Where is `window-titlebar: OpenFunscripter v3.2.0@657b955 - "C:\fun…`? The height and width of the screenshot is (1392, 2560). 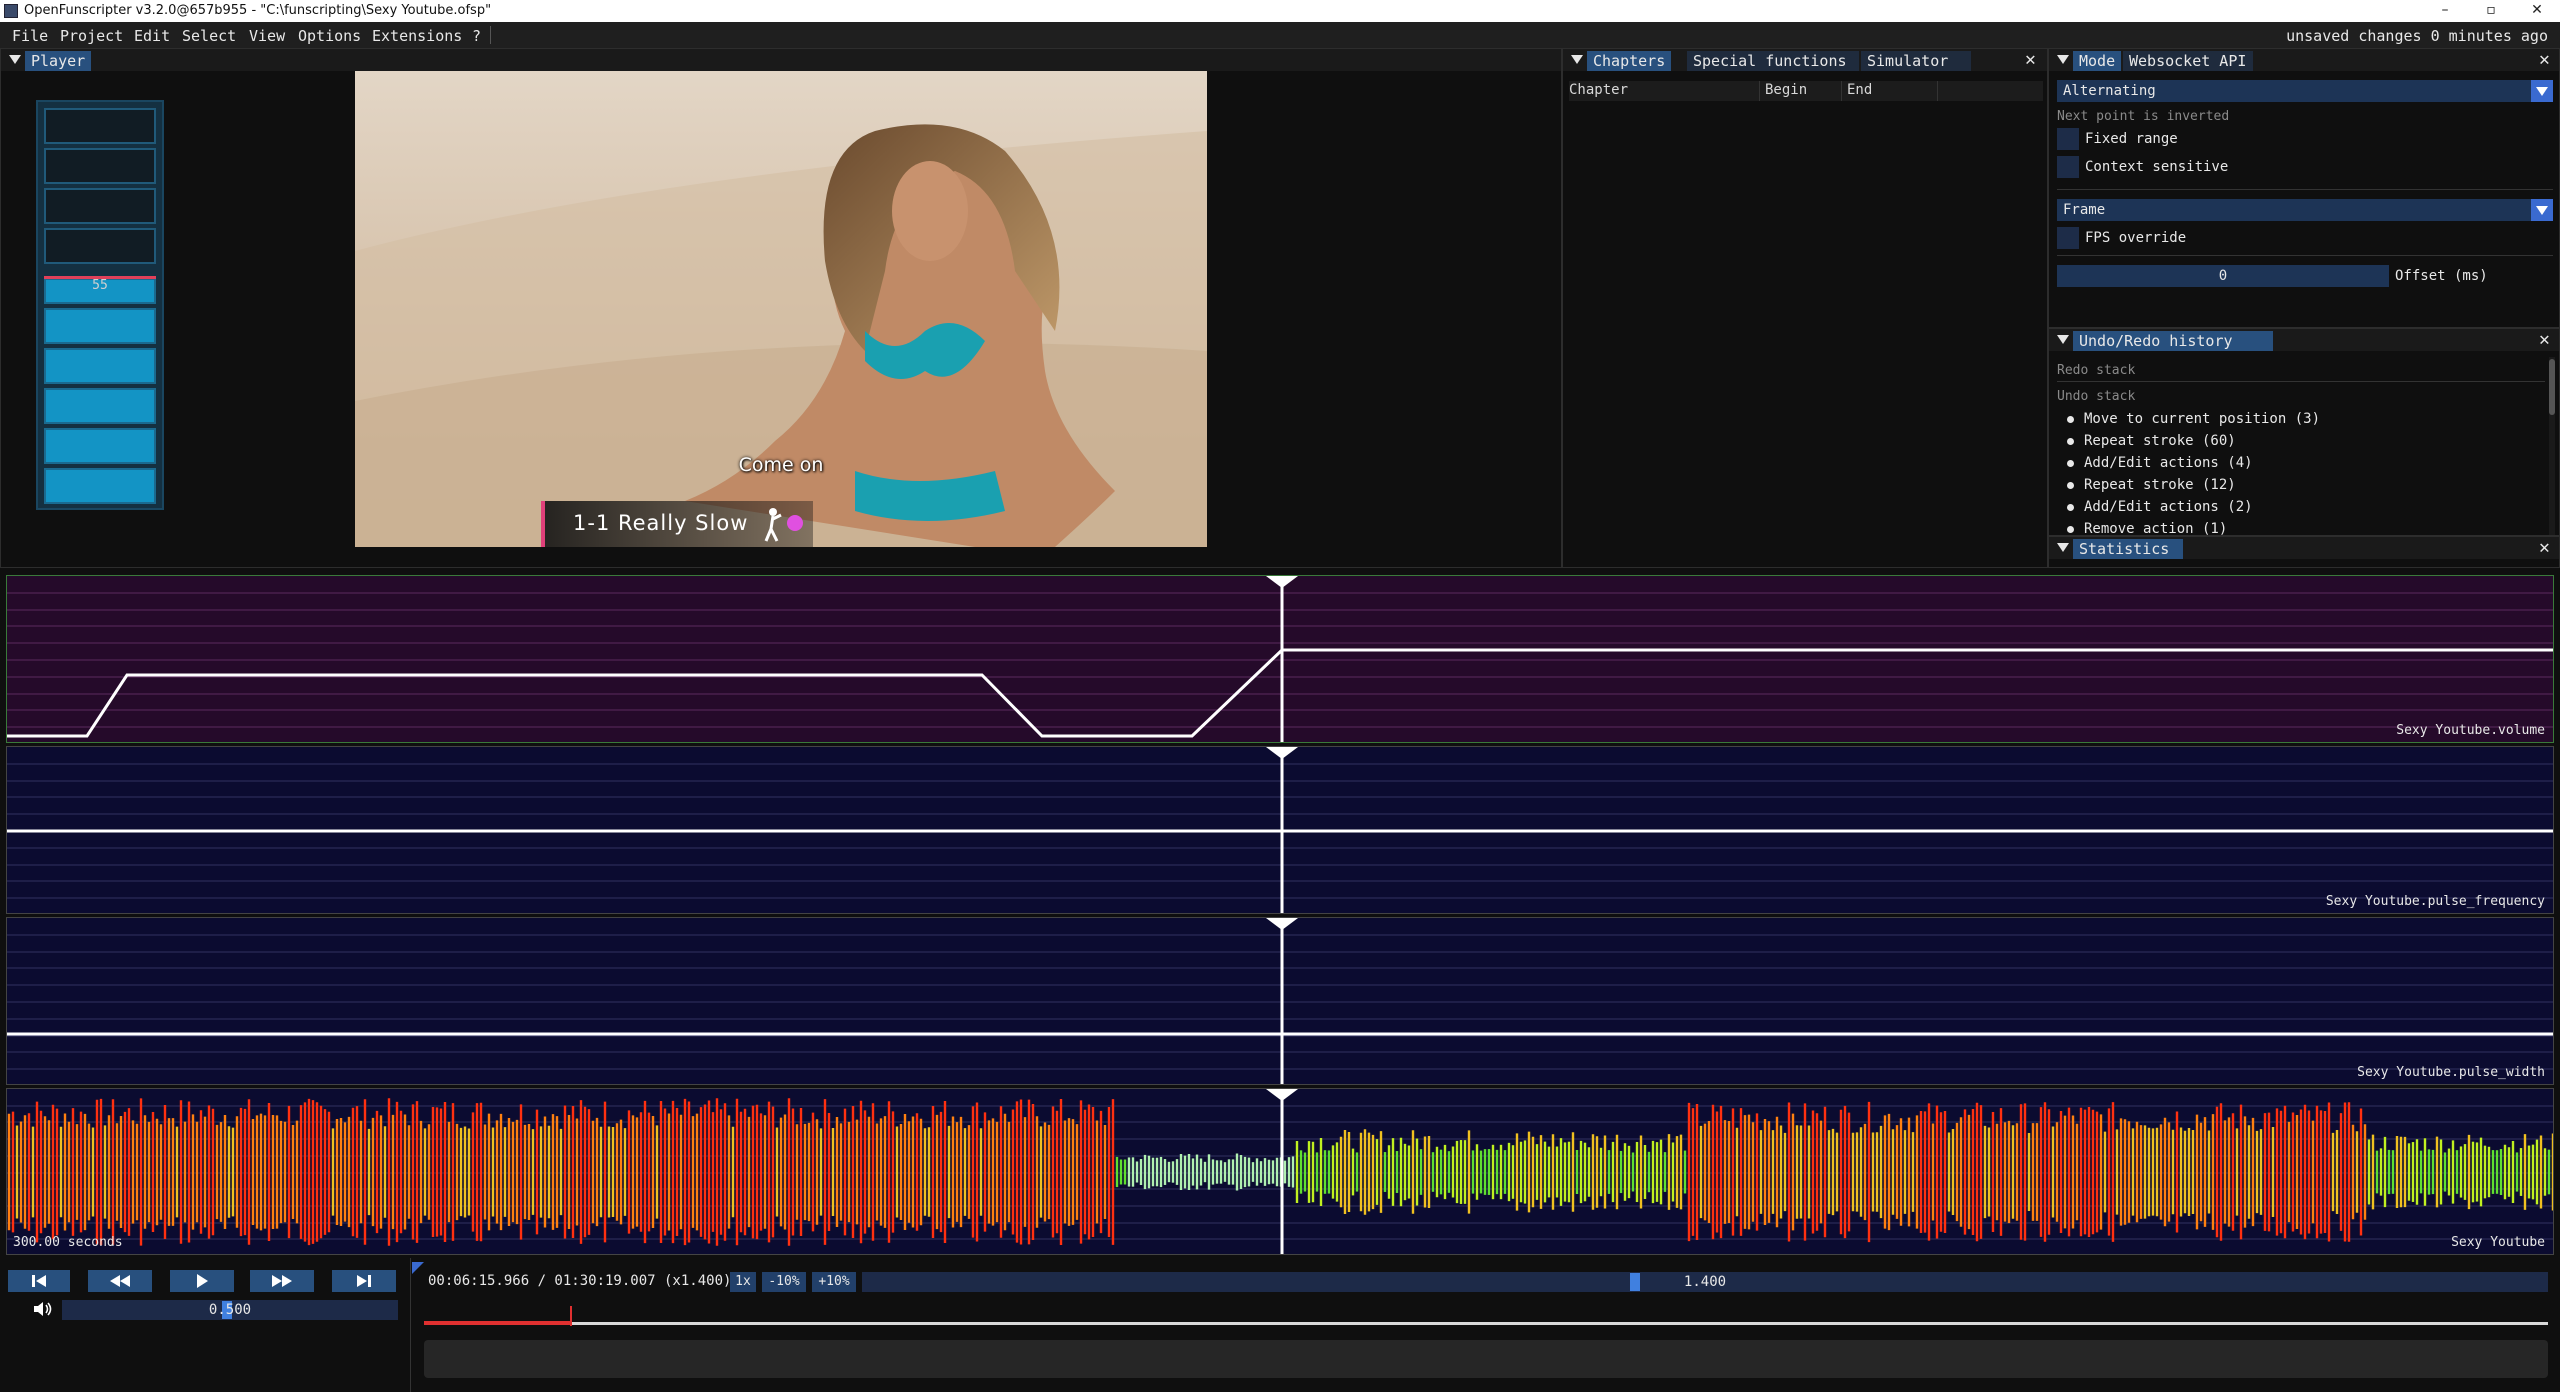
window-titlebar: OpenFunscripter v3.2.0@657b955 - "C:\fun… is located at coordinates (1280, 11).